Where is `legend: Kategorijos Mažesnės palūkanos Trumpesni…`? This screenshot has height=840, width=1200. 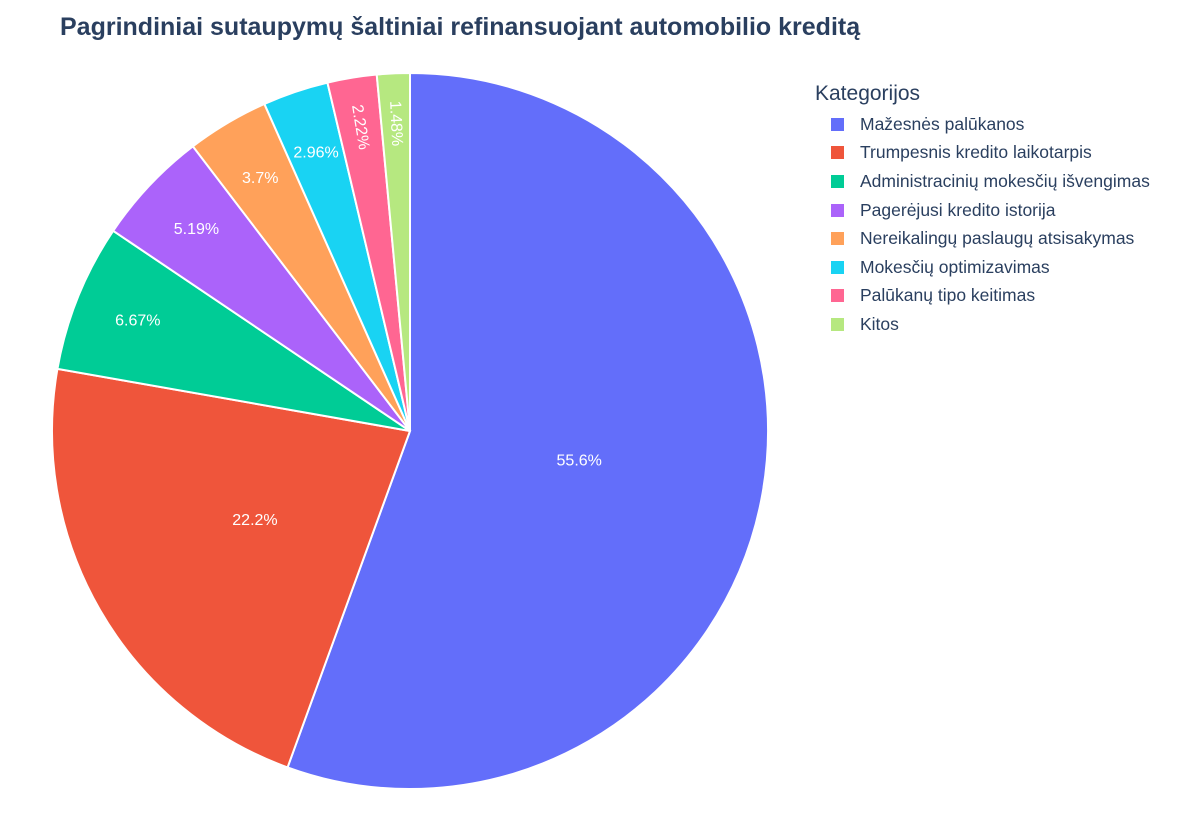 legend: Kategorijos Mažesnės palūkanos Trumpesni… is located at coordinates (982, 210).